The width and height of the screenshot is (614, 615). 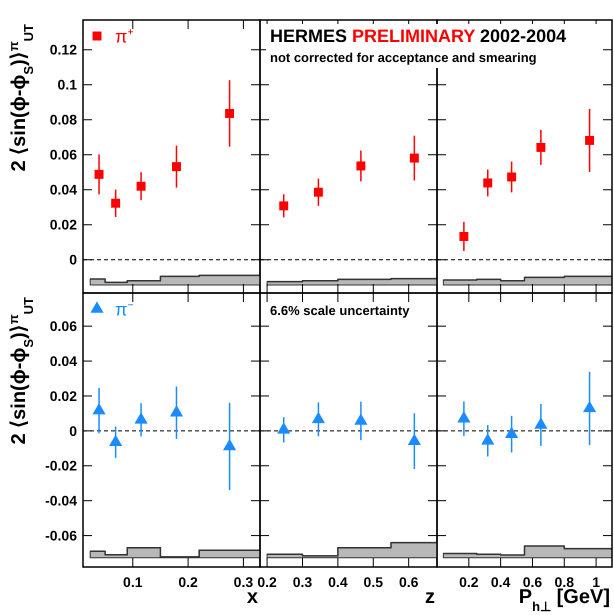 What do you see at coordinates (408, 582) in the screenshot?
I see `x-tick-label: 0.6` at bounding box center [408, 582].